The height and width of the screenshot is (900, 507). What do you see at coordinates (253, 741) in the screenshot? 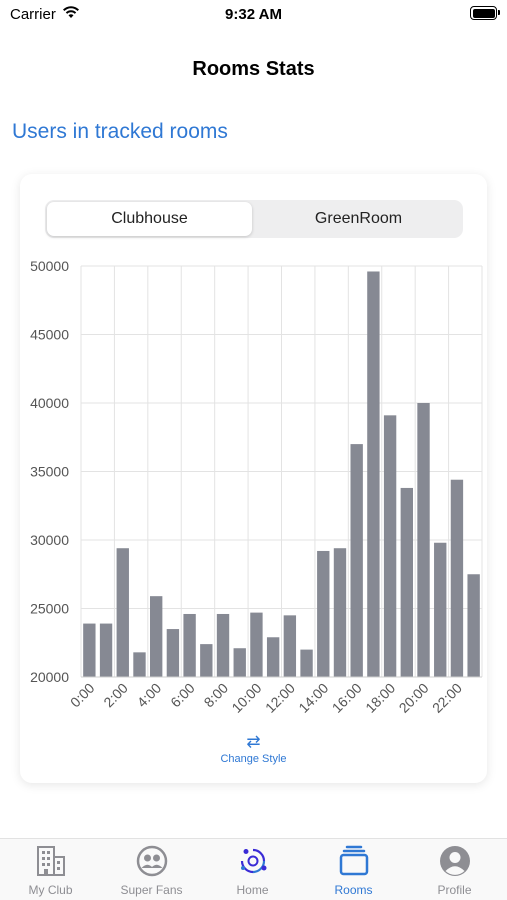
I see `swap-arrows-icon: ⇄` at bounding box center [253, 741].